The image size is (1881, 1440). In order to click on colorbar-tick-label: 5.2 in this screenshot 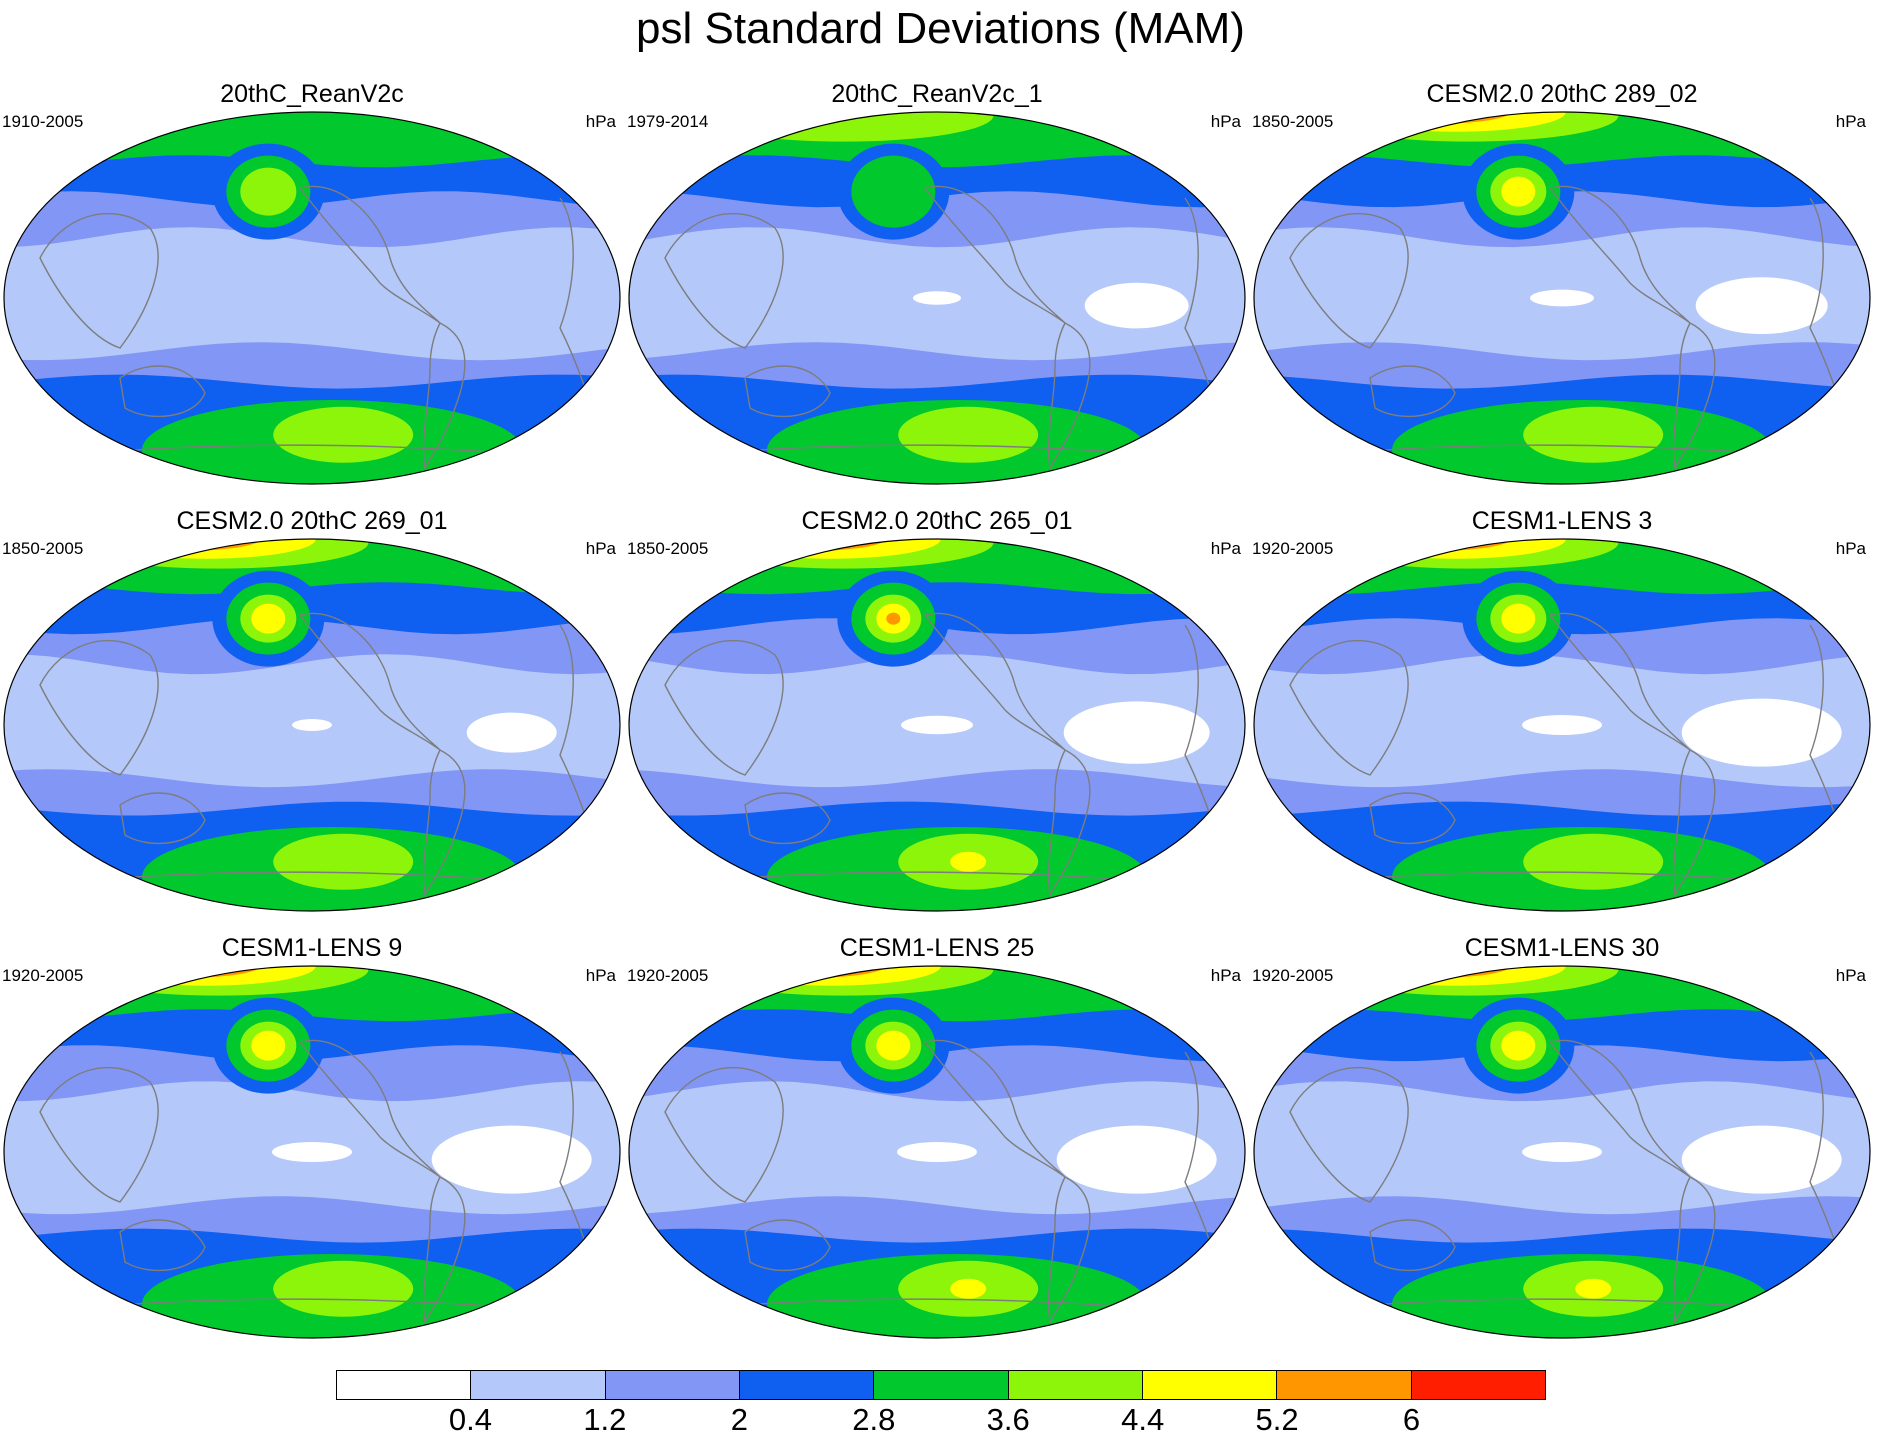, I will do `click(1277, 1419)`.